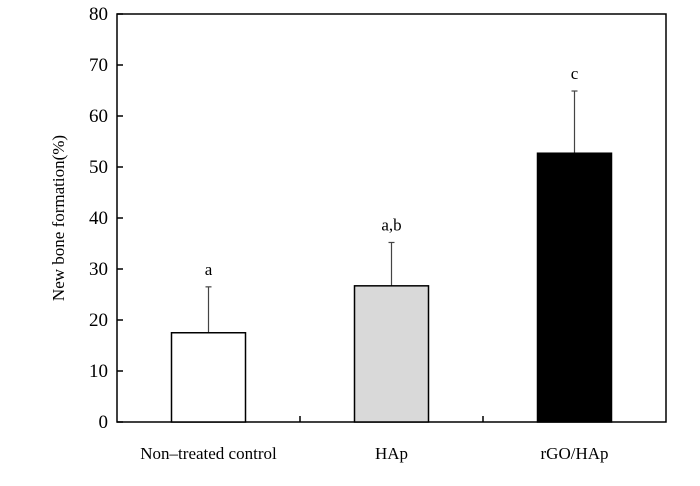 This screenshot has height=486, width=700. I want to click on significance-label: a,b, so click(391, 224).